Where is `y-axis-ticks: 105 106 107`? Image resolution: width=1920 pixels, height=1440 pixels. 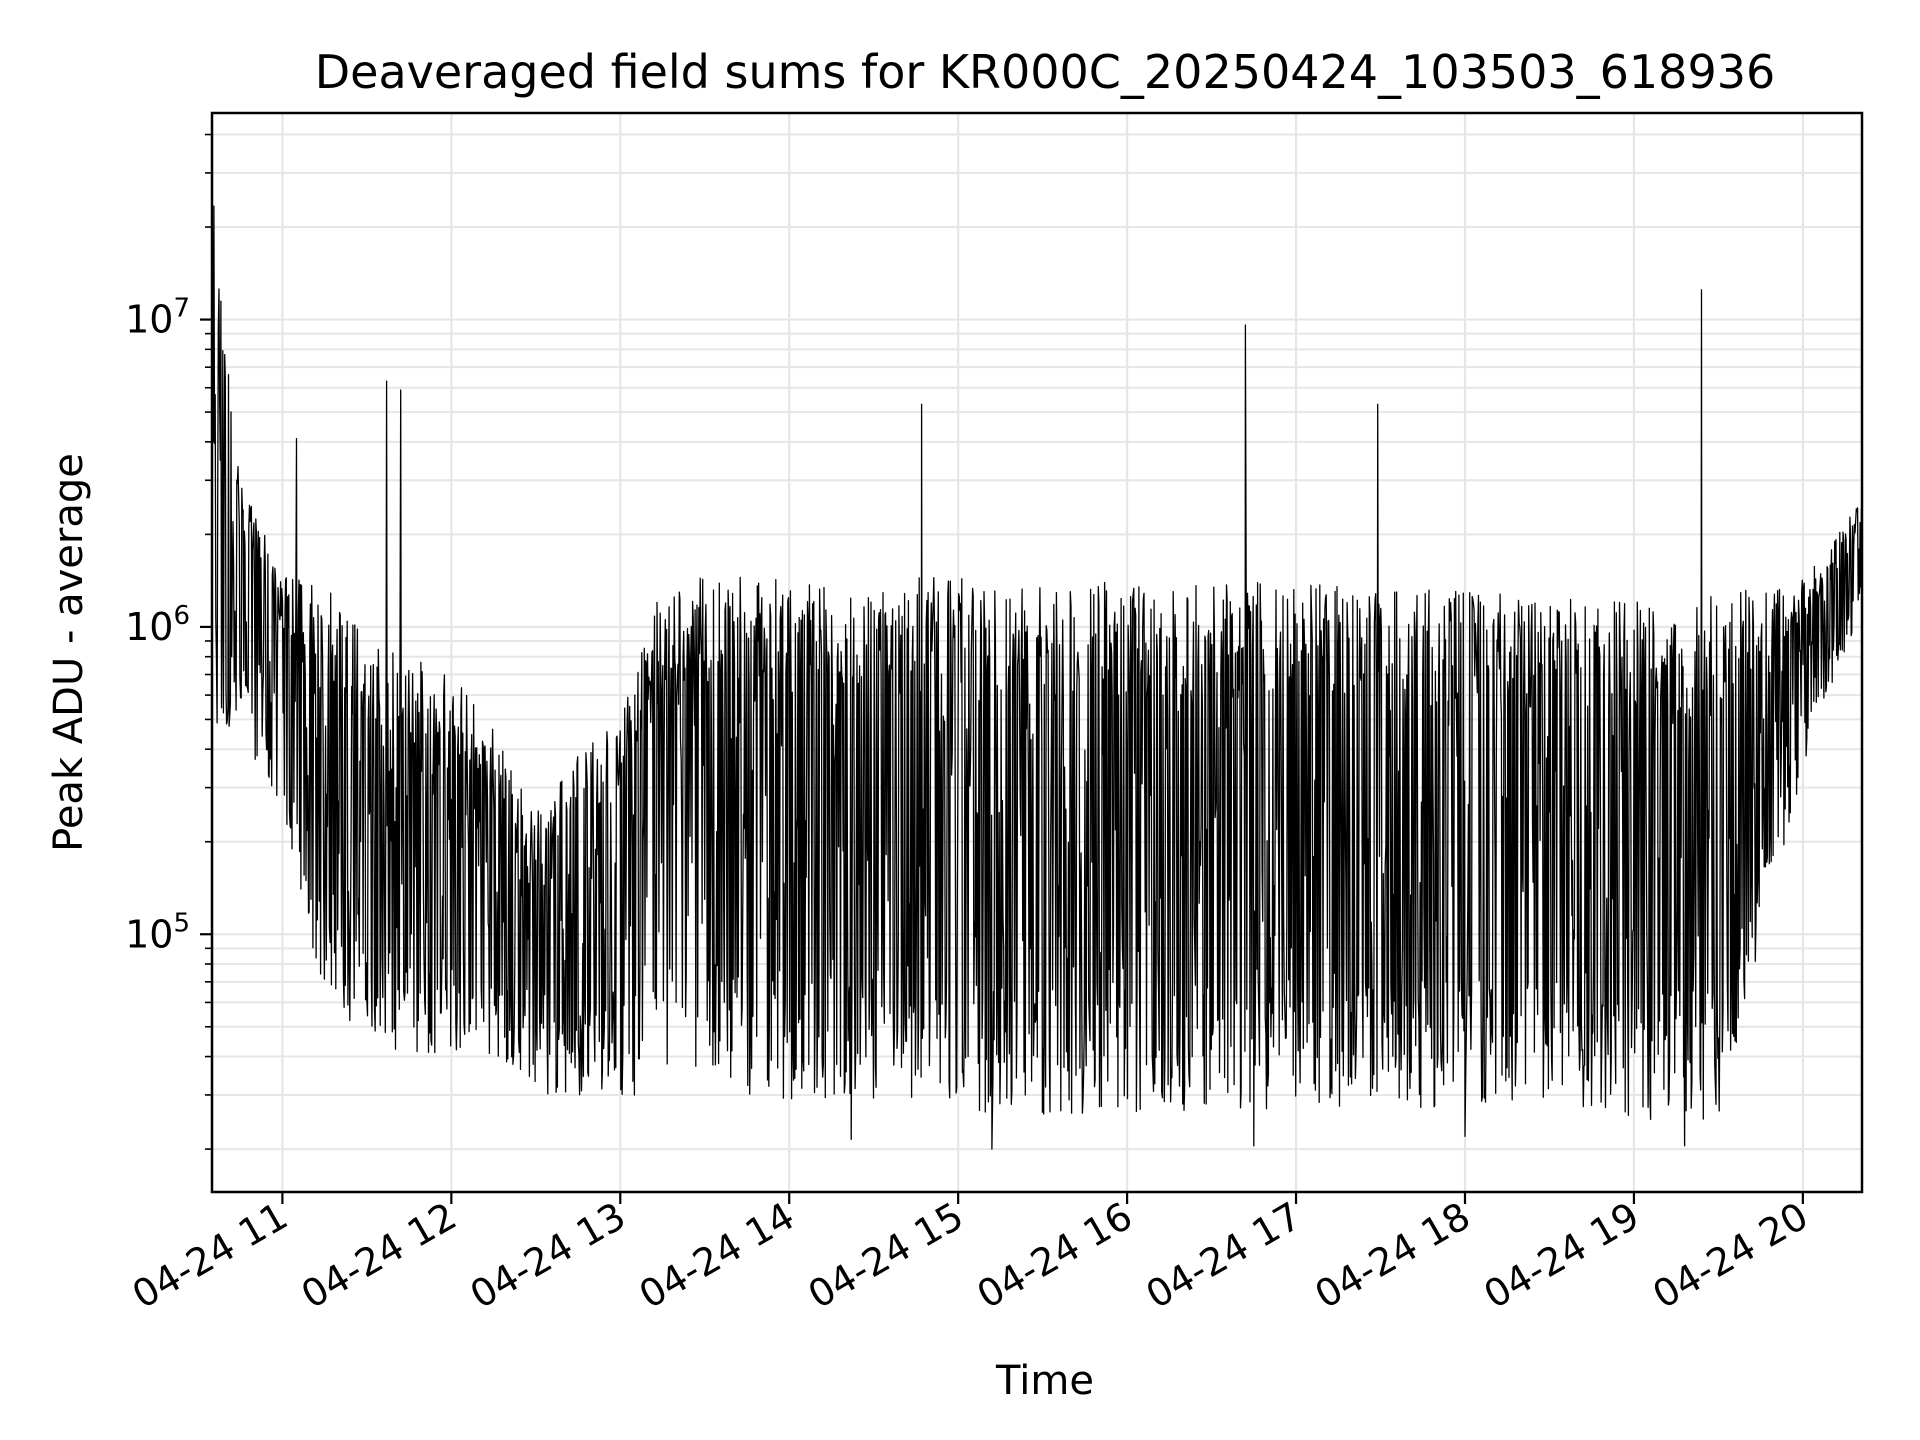 y-axis-ticks: 105 106 107 is located at coordinates (168, 641).